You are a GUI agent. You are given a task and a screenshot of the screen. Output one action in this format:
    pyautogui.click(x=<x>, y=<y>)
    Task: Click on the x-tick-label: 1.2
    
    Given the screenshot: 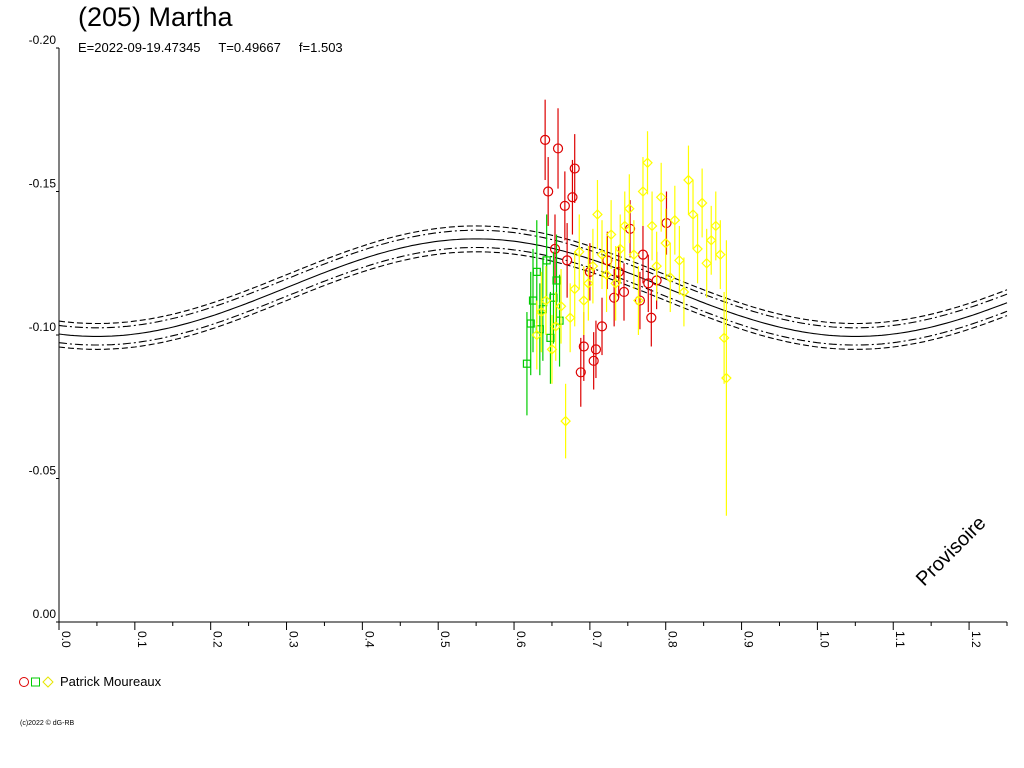 What is the action you would take?
    pyautogui.click(x=976, y=639)
    